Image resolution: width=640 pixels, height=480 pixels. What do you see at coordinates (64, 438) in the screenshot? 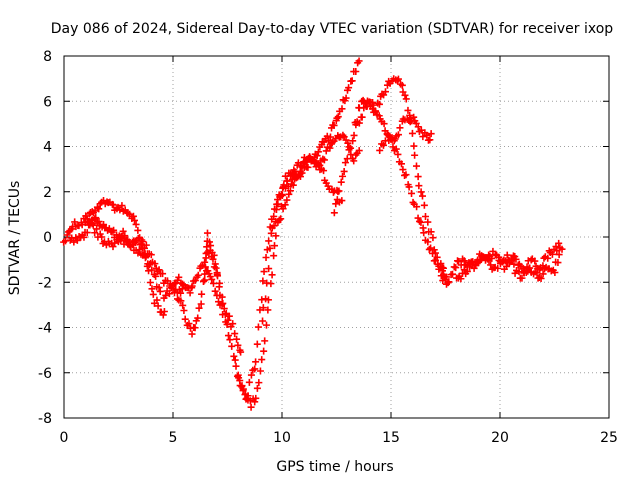
I see `x-tick-label: 0` at bounding box center [64, 438].